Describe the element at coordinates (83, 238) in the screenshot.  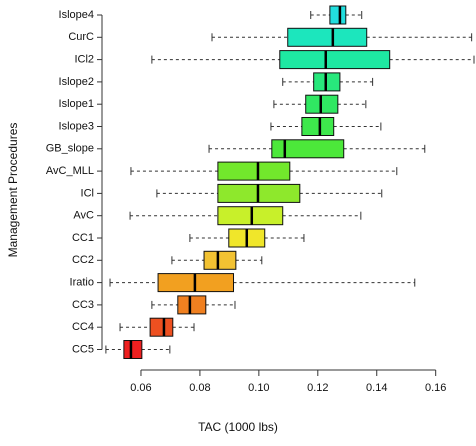
I see `y-tick-label: CC1` at that location.